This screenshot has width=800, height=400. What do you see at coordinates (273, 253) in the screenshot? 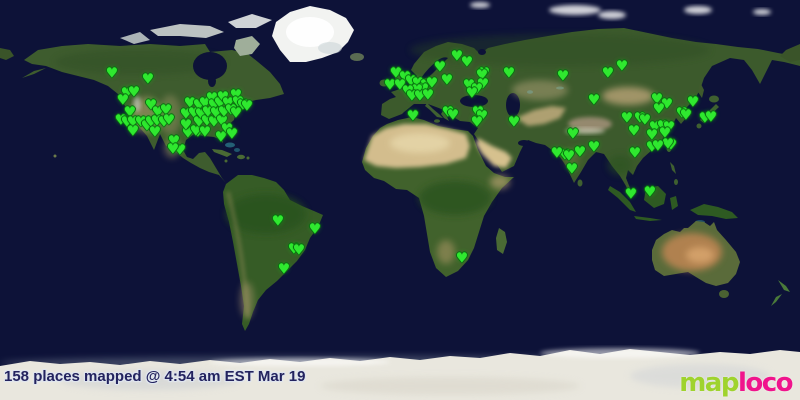
I see `continent-south-america` at bounding box center [273, 253].